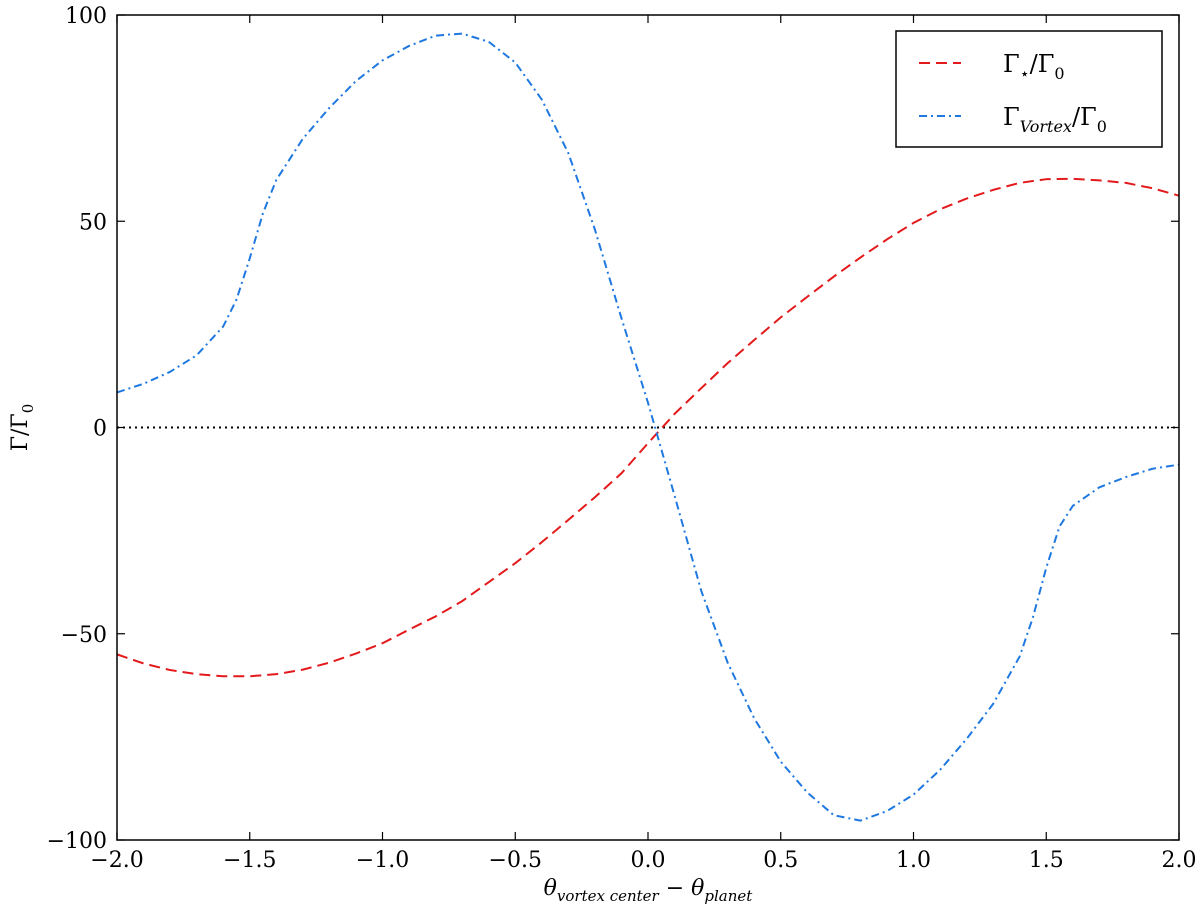 The image size is (1200, 912). I want to click on x-tick-label: 1.5, so click(1046, 860).